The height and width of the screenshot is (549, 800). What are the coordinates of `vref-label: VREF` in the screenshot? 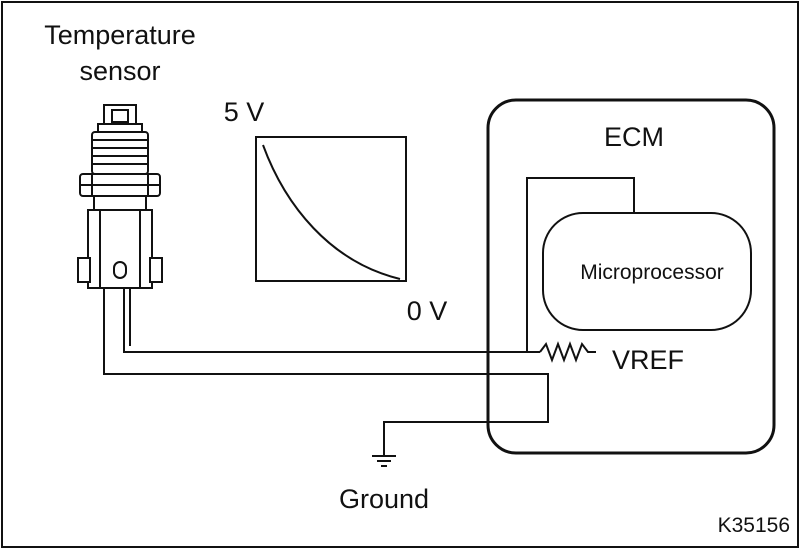 It's located at (648, 360).